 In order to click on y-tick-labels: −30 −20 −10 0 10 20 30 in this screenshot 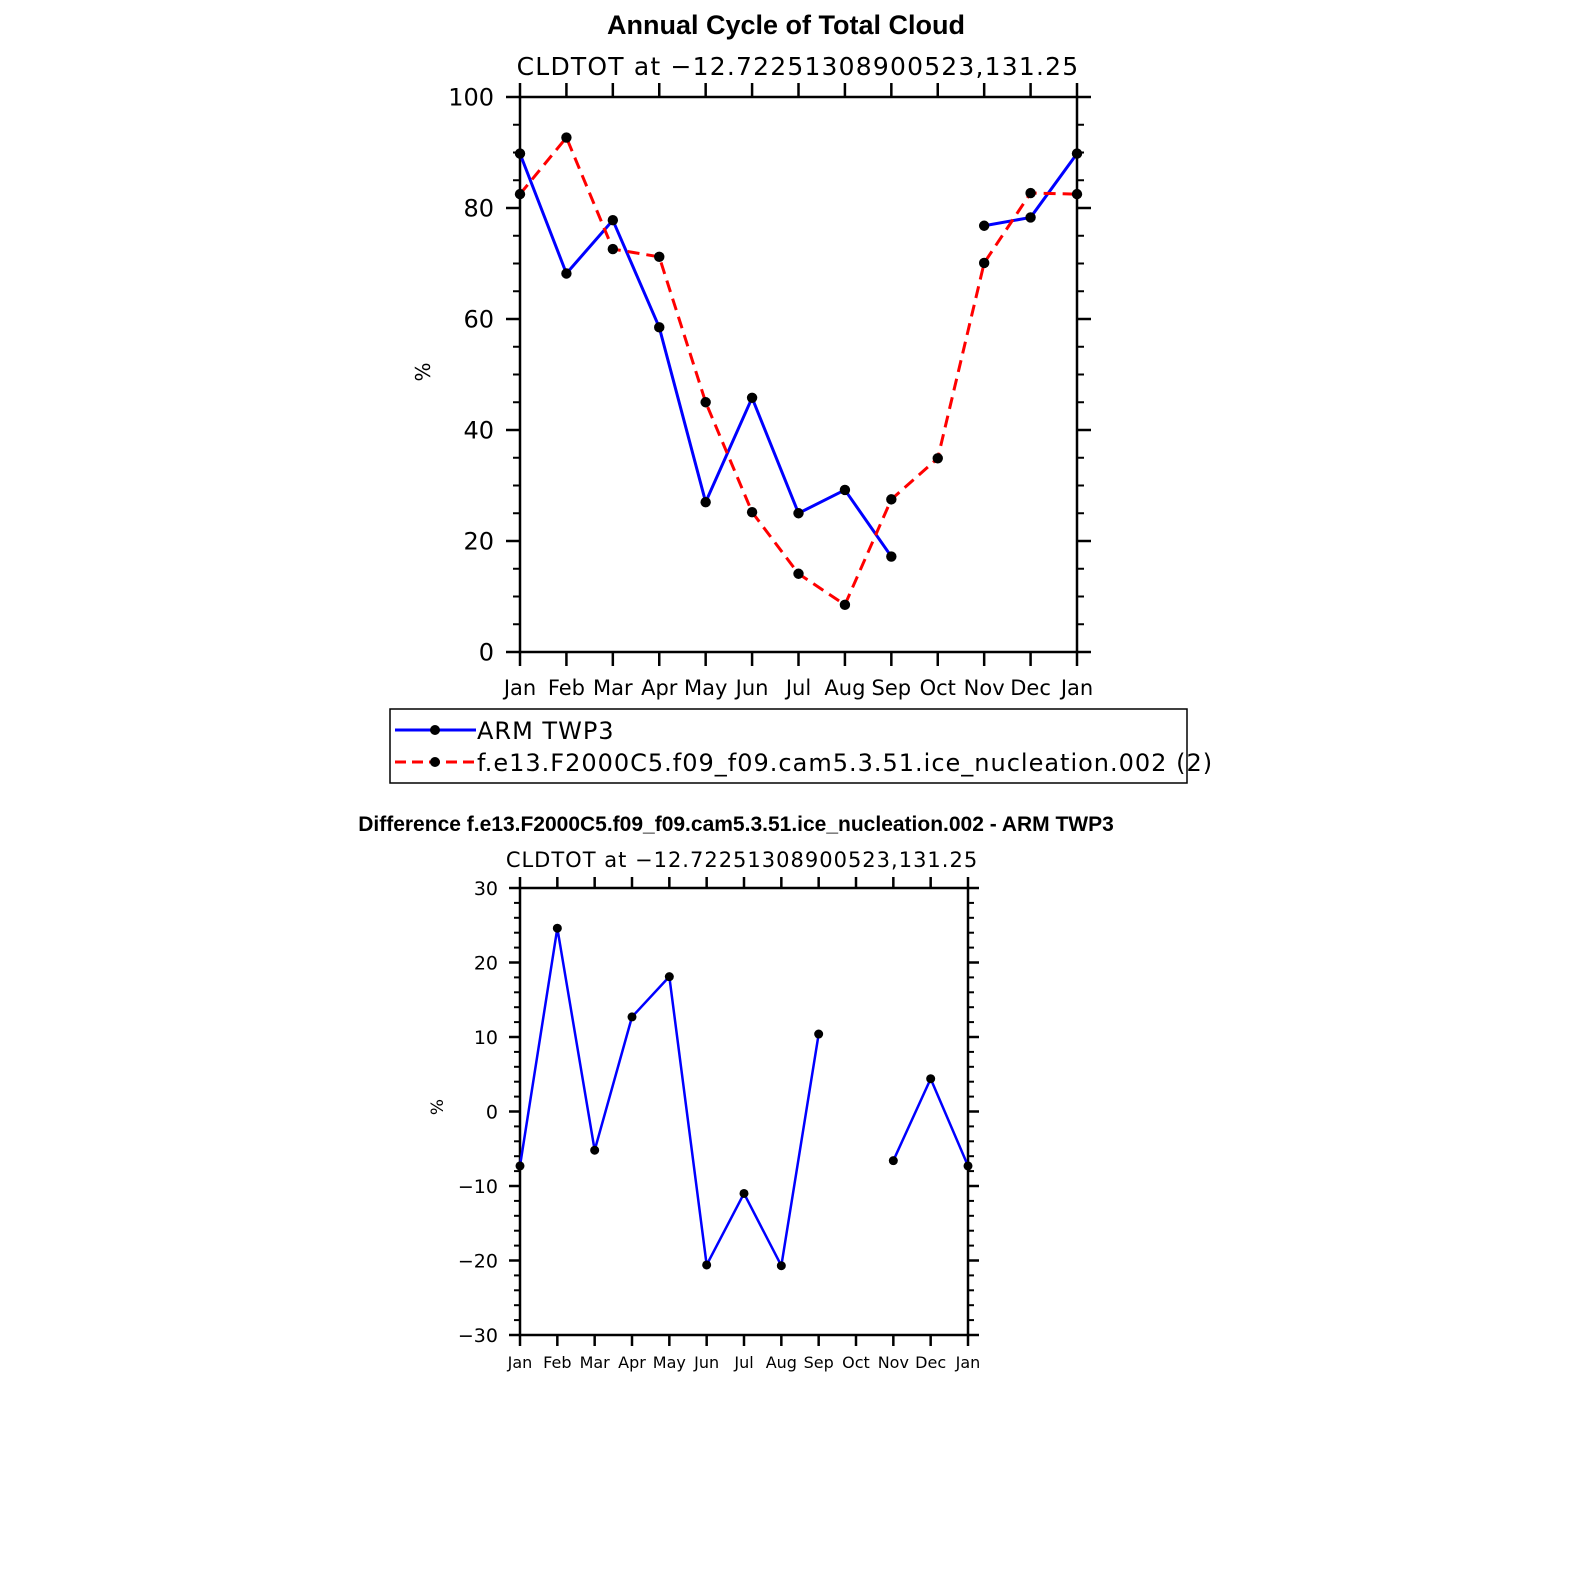, I will do `click(478, 1112)`.